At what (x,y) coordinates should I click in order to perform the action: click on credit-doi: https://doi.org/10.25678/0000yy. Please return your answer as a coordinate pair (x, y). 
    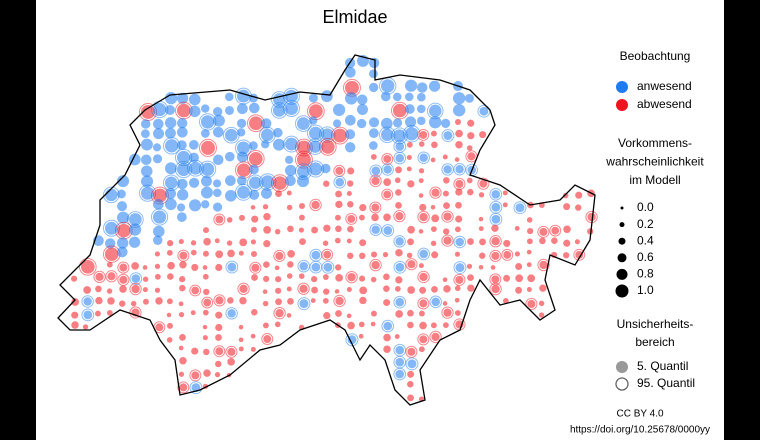
    Looking at the image, I should click on (640, 430).